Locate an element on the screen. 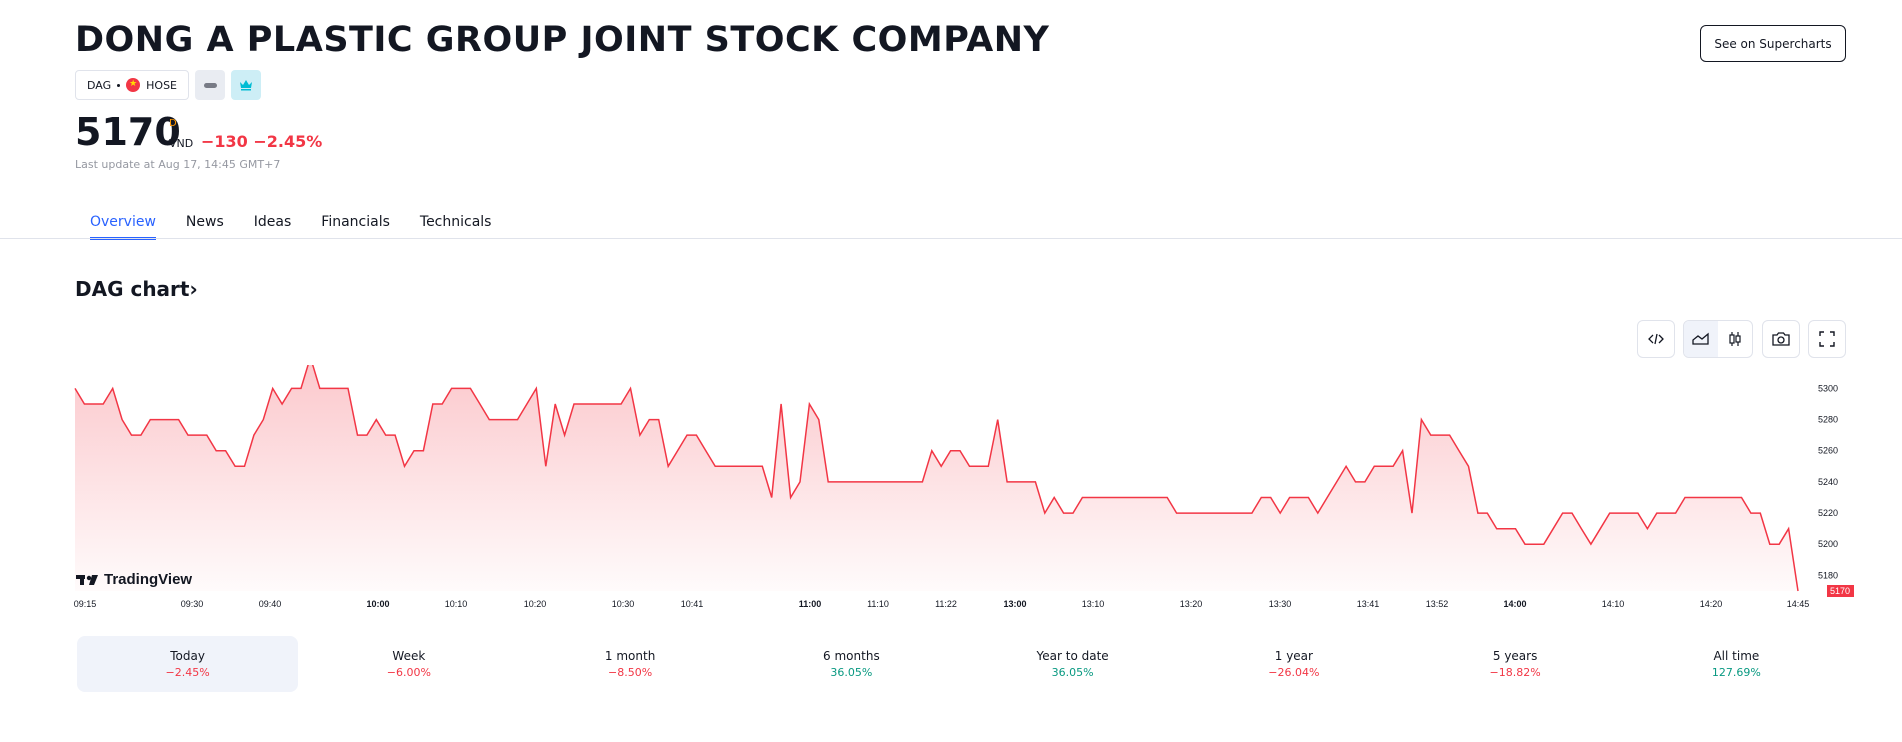 The width and height of the screenshot is (1902, 742). vietnam-flag-icon is located at coordinates (133, 84).